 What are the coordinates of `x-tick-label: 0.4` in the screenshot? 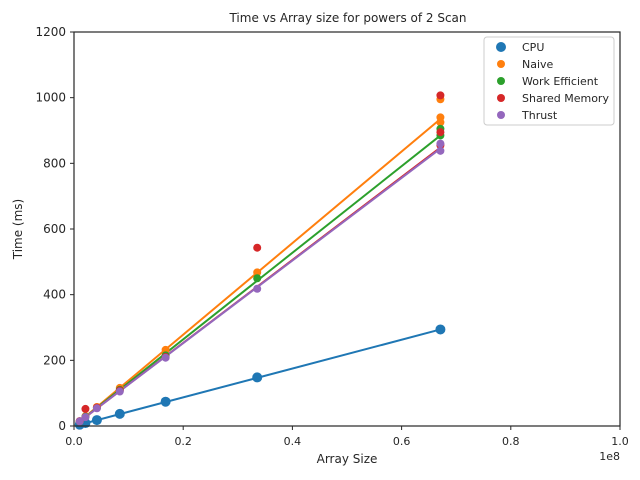 It's located at (293, 441).